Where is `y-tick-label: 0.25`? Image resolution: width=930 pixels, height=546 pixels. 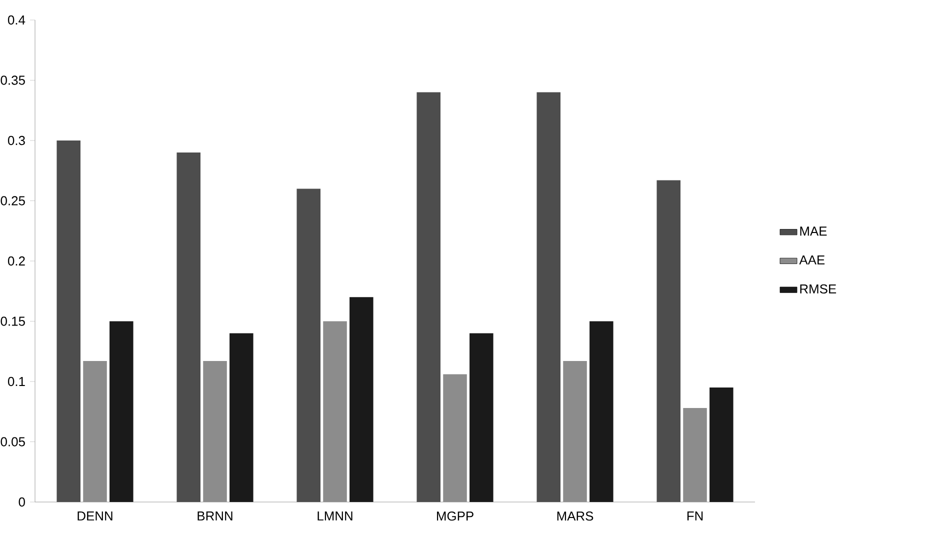
y-tick-label: 0.25 is located at coordinates (12, 201).